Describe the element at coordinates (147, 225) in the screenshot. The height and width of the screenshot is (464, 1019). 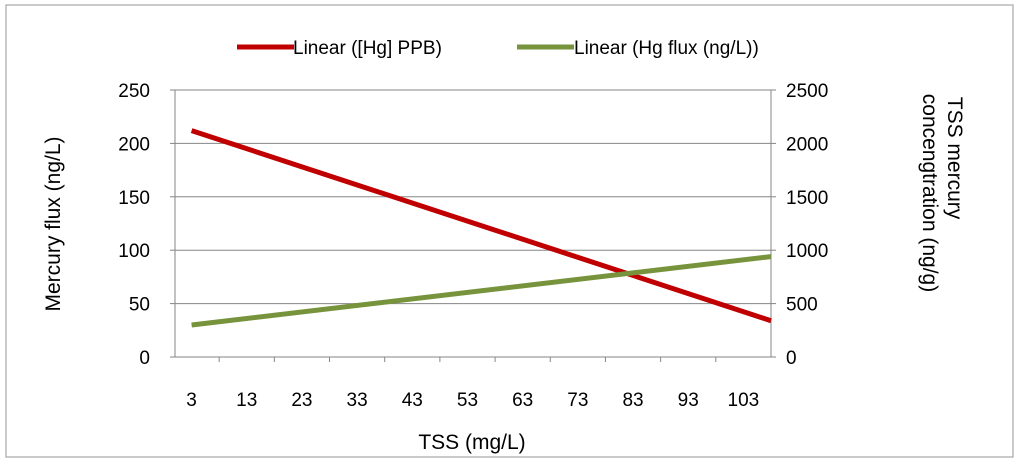
I see `y-axis-left: 0 50 100 150 200 250` at that location.